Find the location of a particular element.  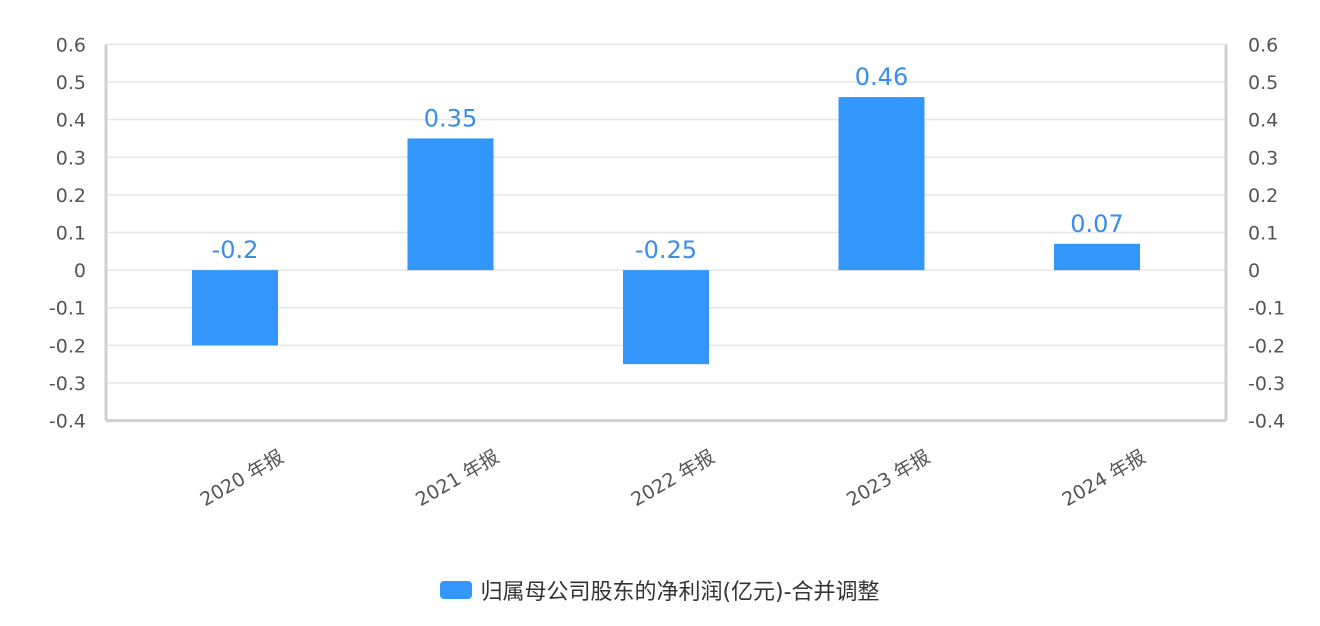

y-tick-right: 0 is located at coordinates (1254, 271).